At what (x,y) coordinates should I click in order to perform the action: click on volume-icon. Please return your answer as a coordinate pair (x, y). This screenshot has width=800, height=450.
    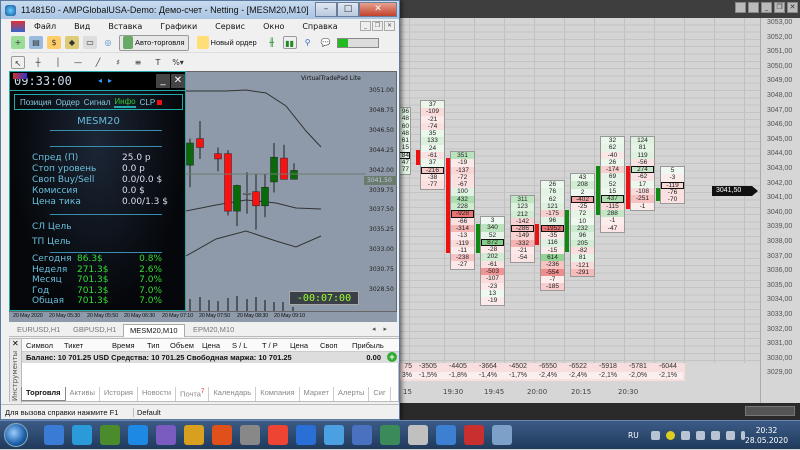
    Looking at the image, I should click on (743, 435).